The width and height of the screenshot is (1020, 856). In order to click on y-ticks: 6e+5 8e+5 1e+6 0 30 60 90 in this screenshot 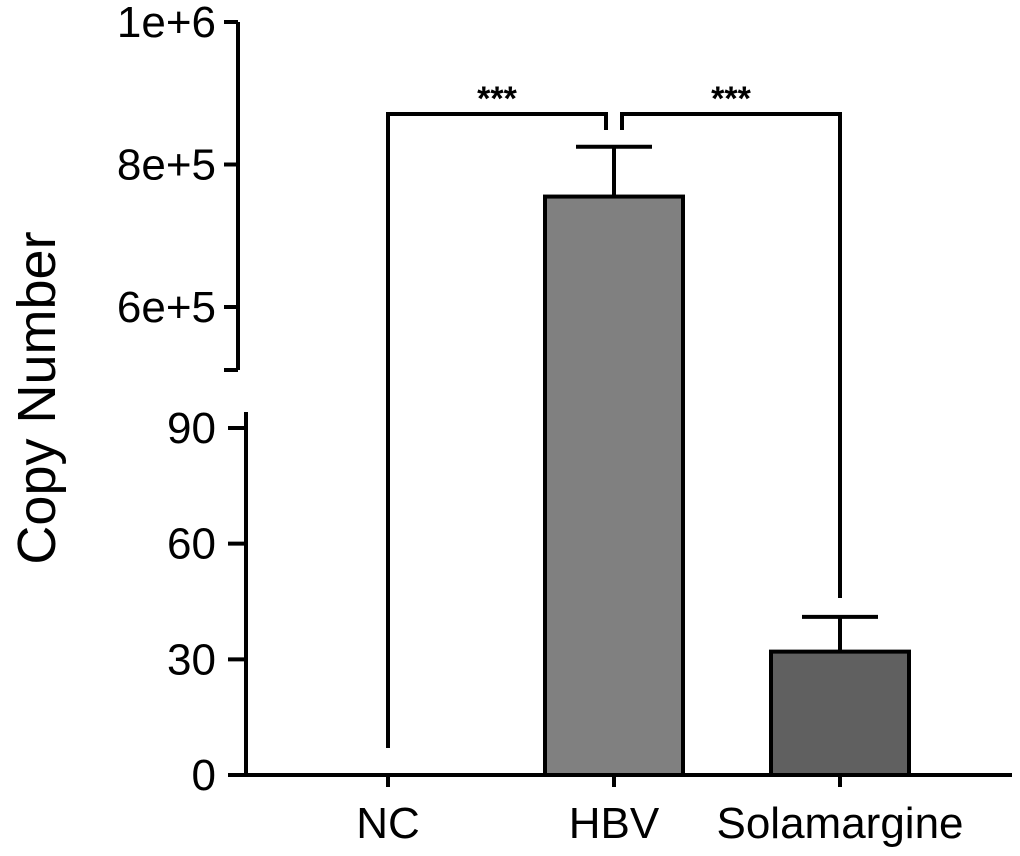, I will do `click(181, 400)`.